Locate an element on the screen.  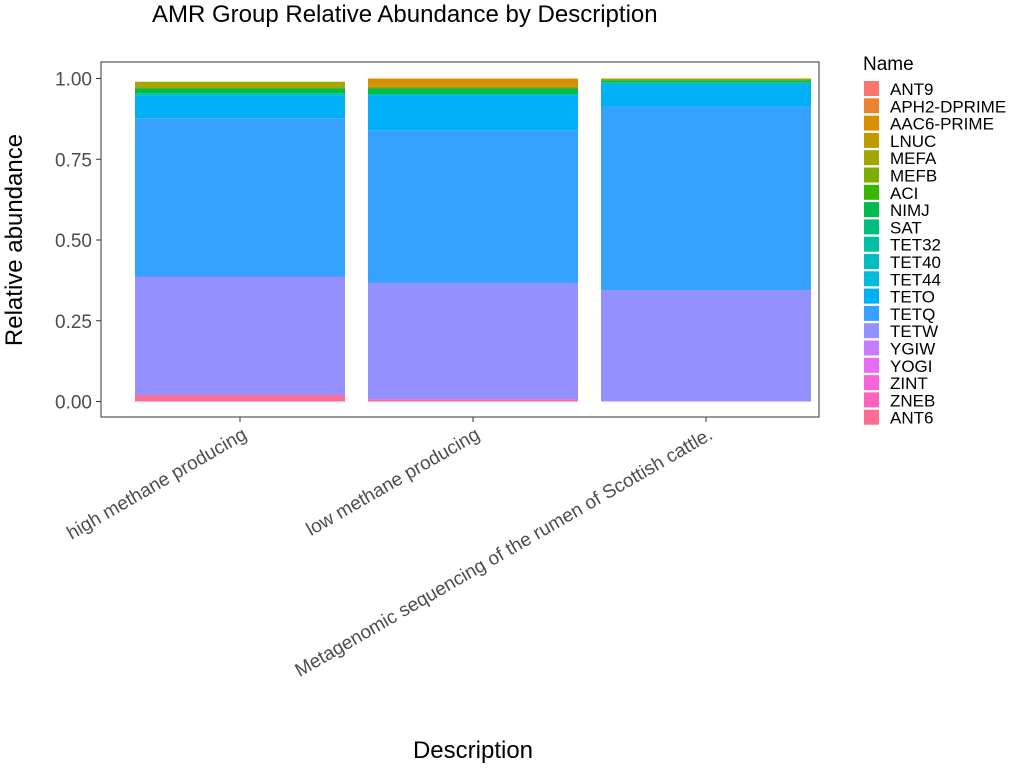
x-axis-title: Description is located at coordinates (473, 750).